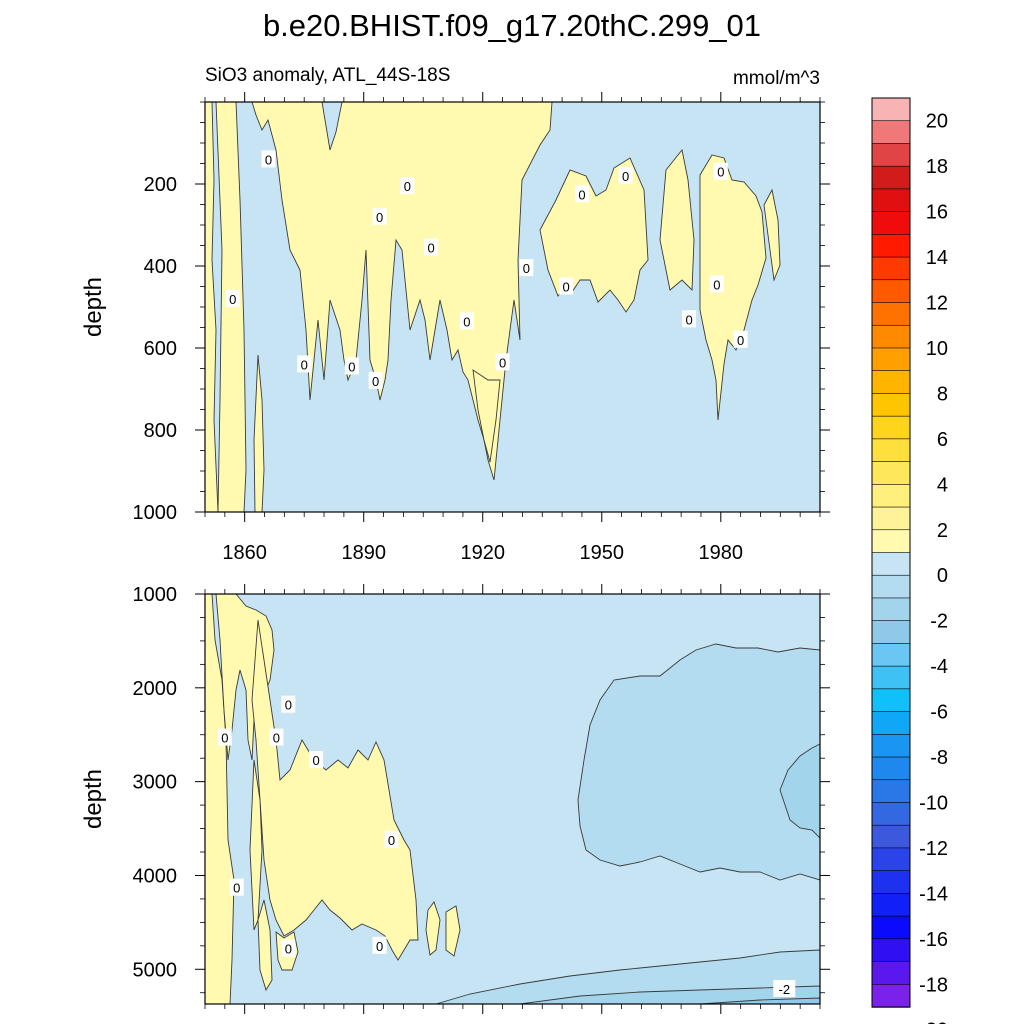 The width and height of the screenshot is (1024, 1024). What do you see at coordinates (453, 931) in the screenshot?
I see `bottom-positive-region-blob-d` at bounding box center [453, 931].